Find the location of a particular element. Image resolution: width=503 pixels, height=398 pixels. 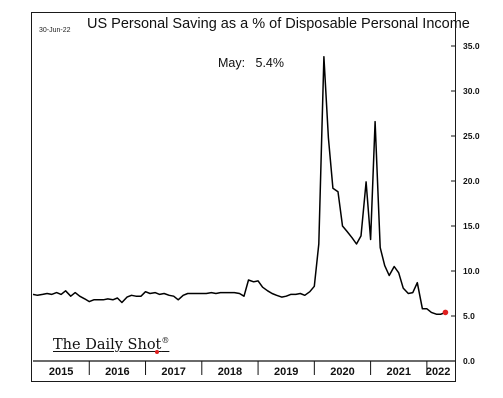

y-tick-label: 15.0 is located at coordinates (471, 226).